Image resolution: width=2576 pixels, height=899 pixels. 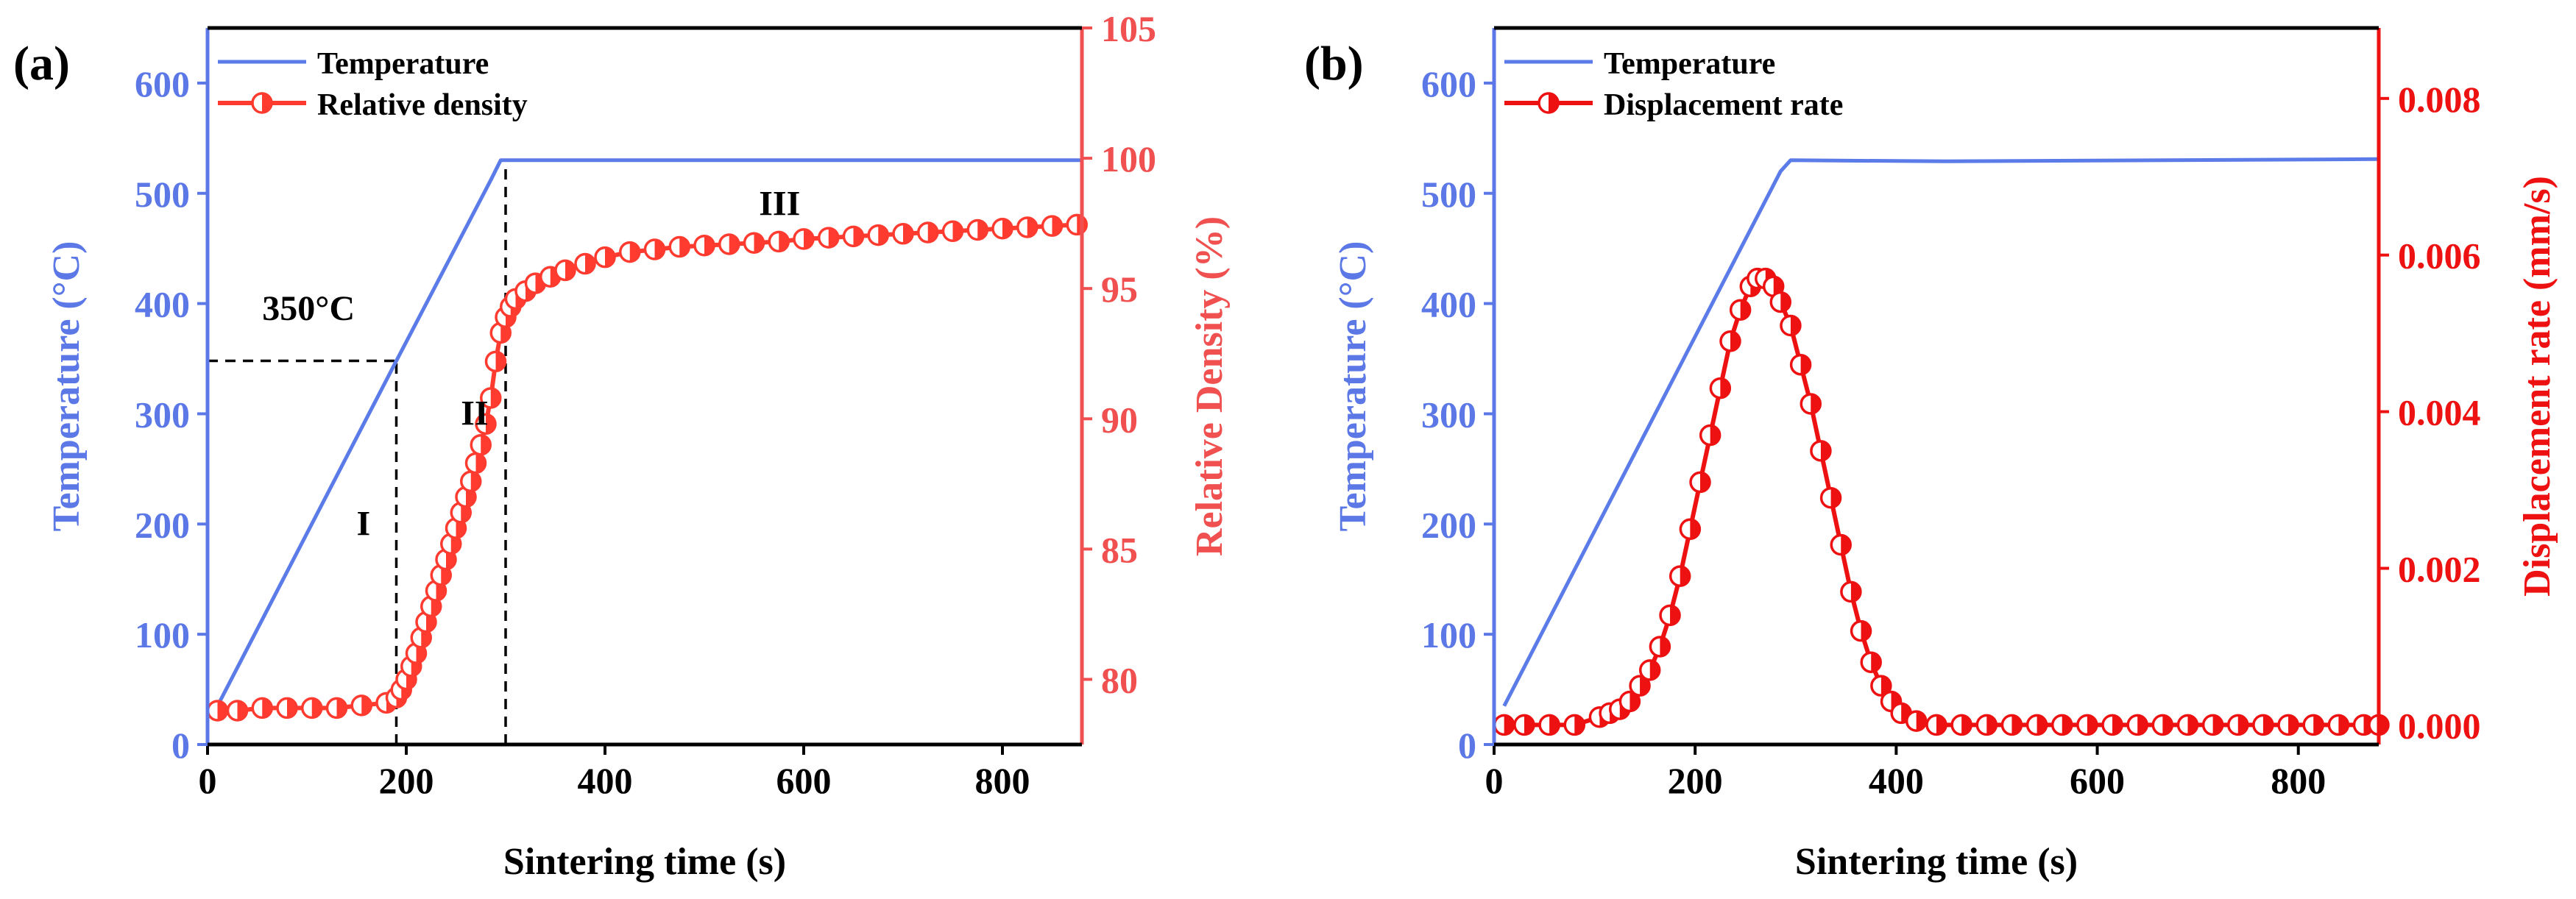 What do you see at coordinates (2439, 413) in the screenshot?
I see `panel-b-yrighttick-label-2: 0.004` at bounding box center [2439, 413].